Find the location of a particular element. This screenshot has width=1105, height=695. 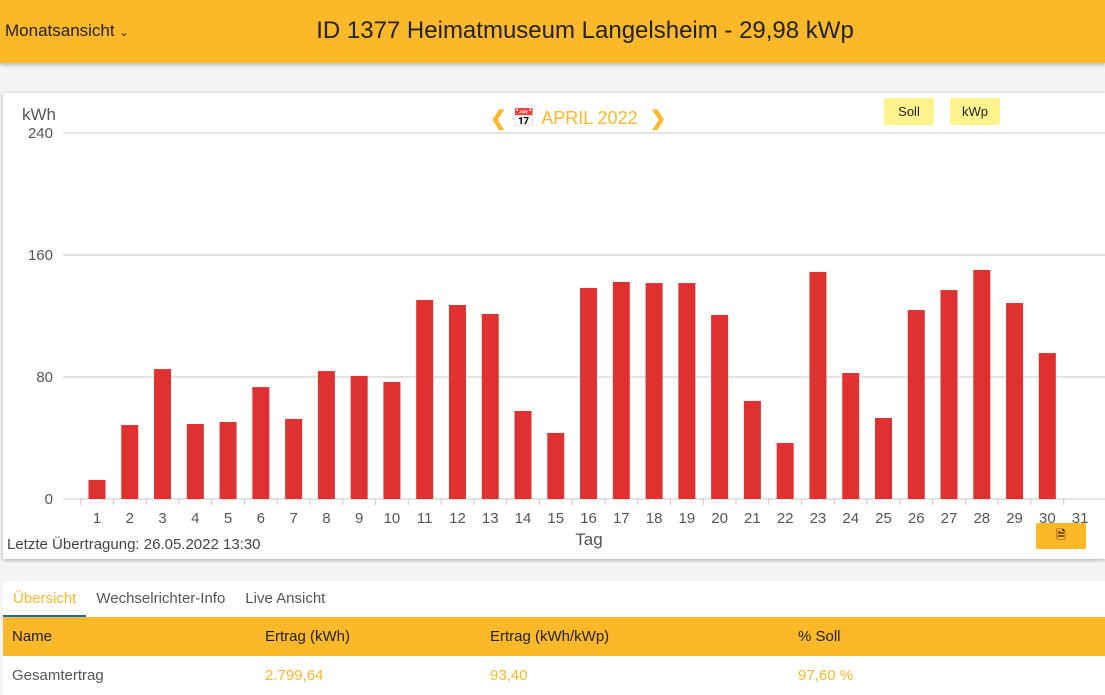

x-tick-label: 9 is located at coordinates (359, 518).